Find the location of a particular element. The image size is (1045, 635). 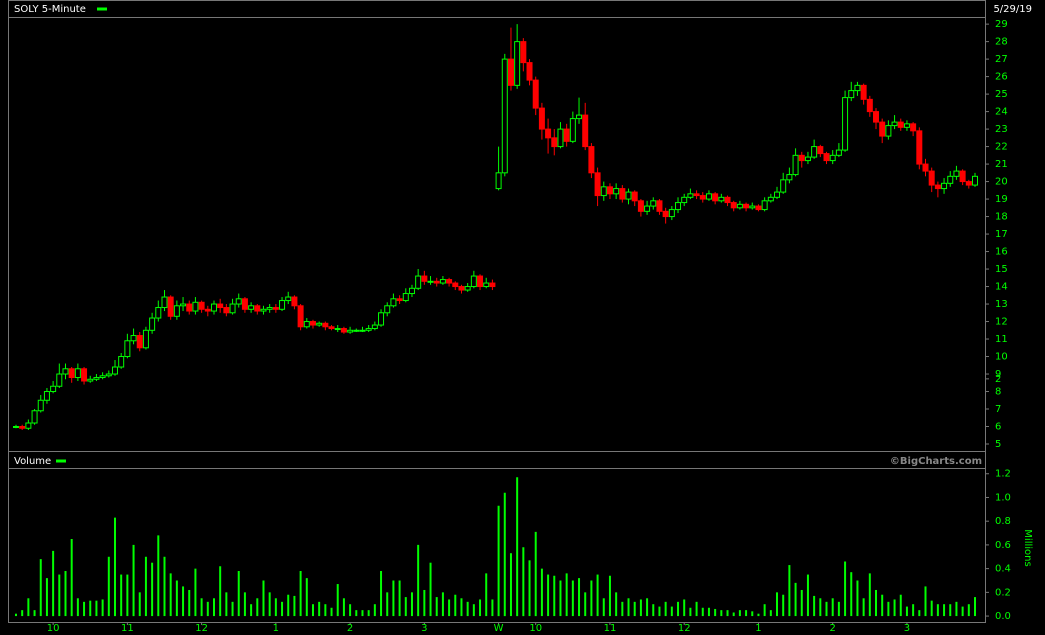

y-tick-label: 12 is located at coordinates (1001, 322).